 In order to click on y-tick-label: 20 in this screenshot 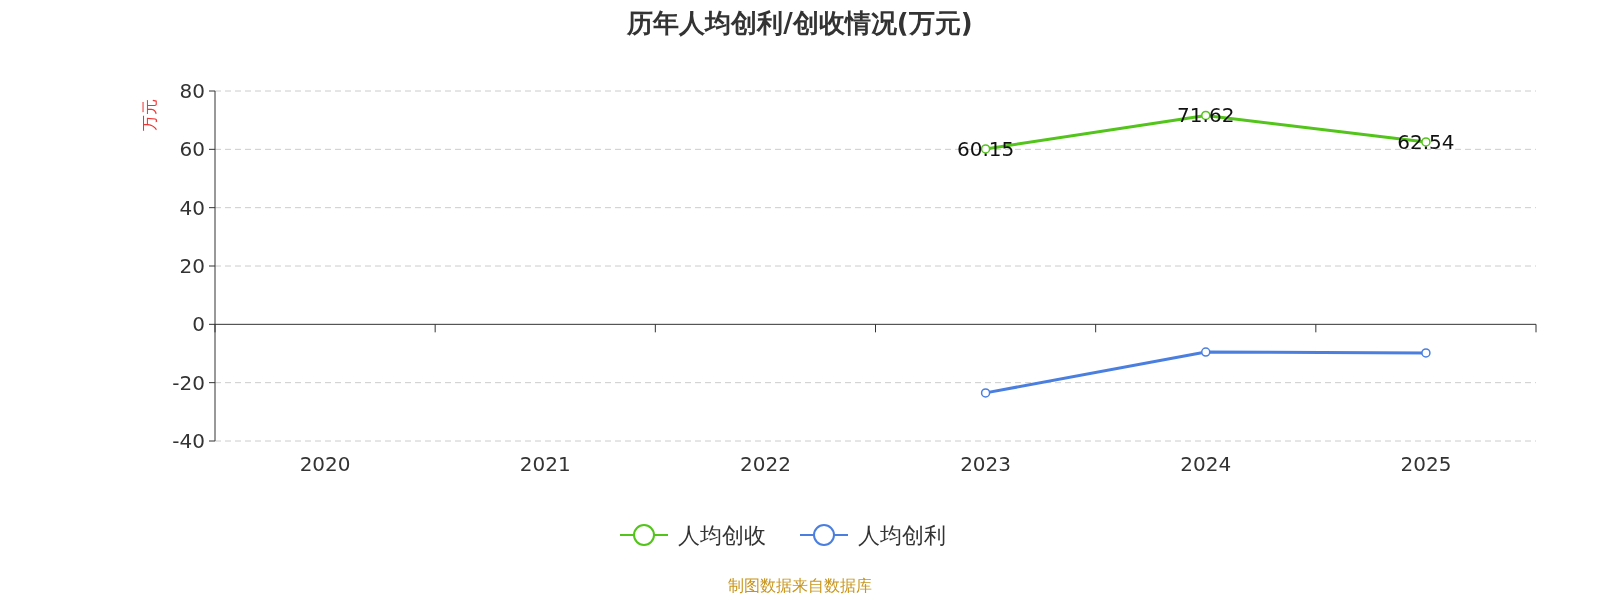, I will do `click(192, 266)`.